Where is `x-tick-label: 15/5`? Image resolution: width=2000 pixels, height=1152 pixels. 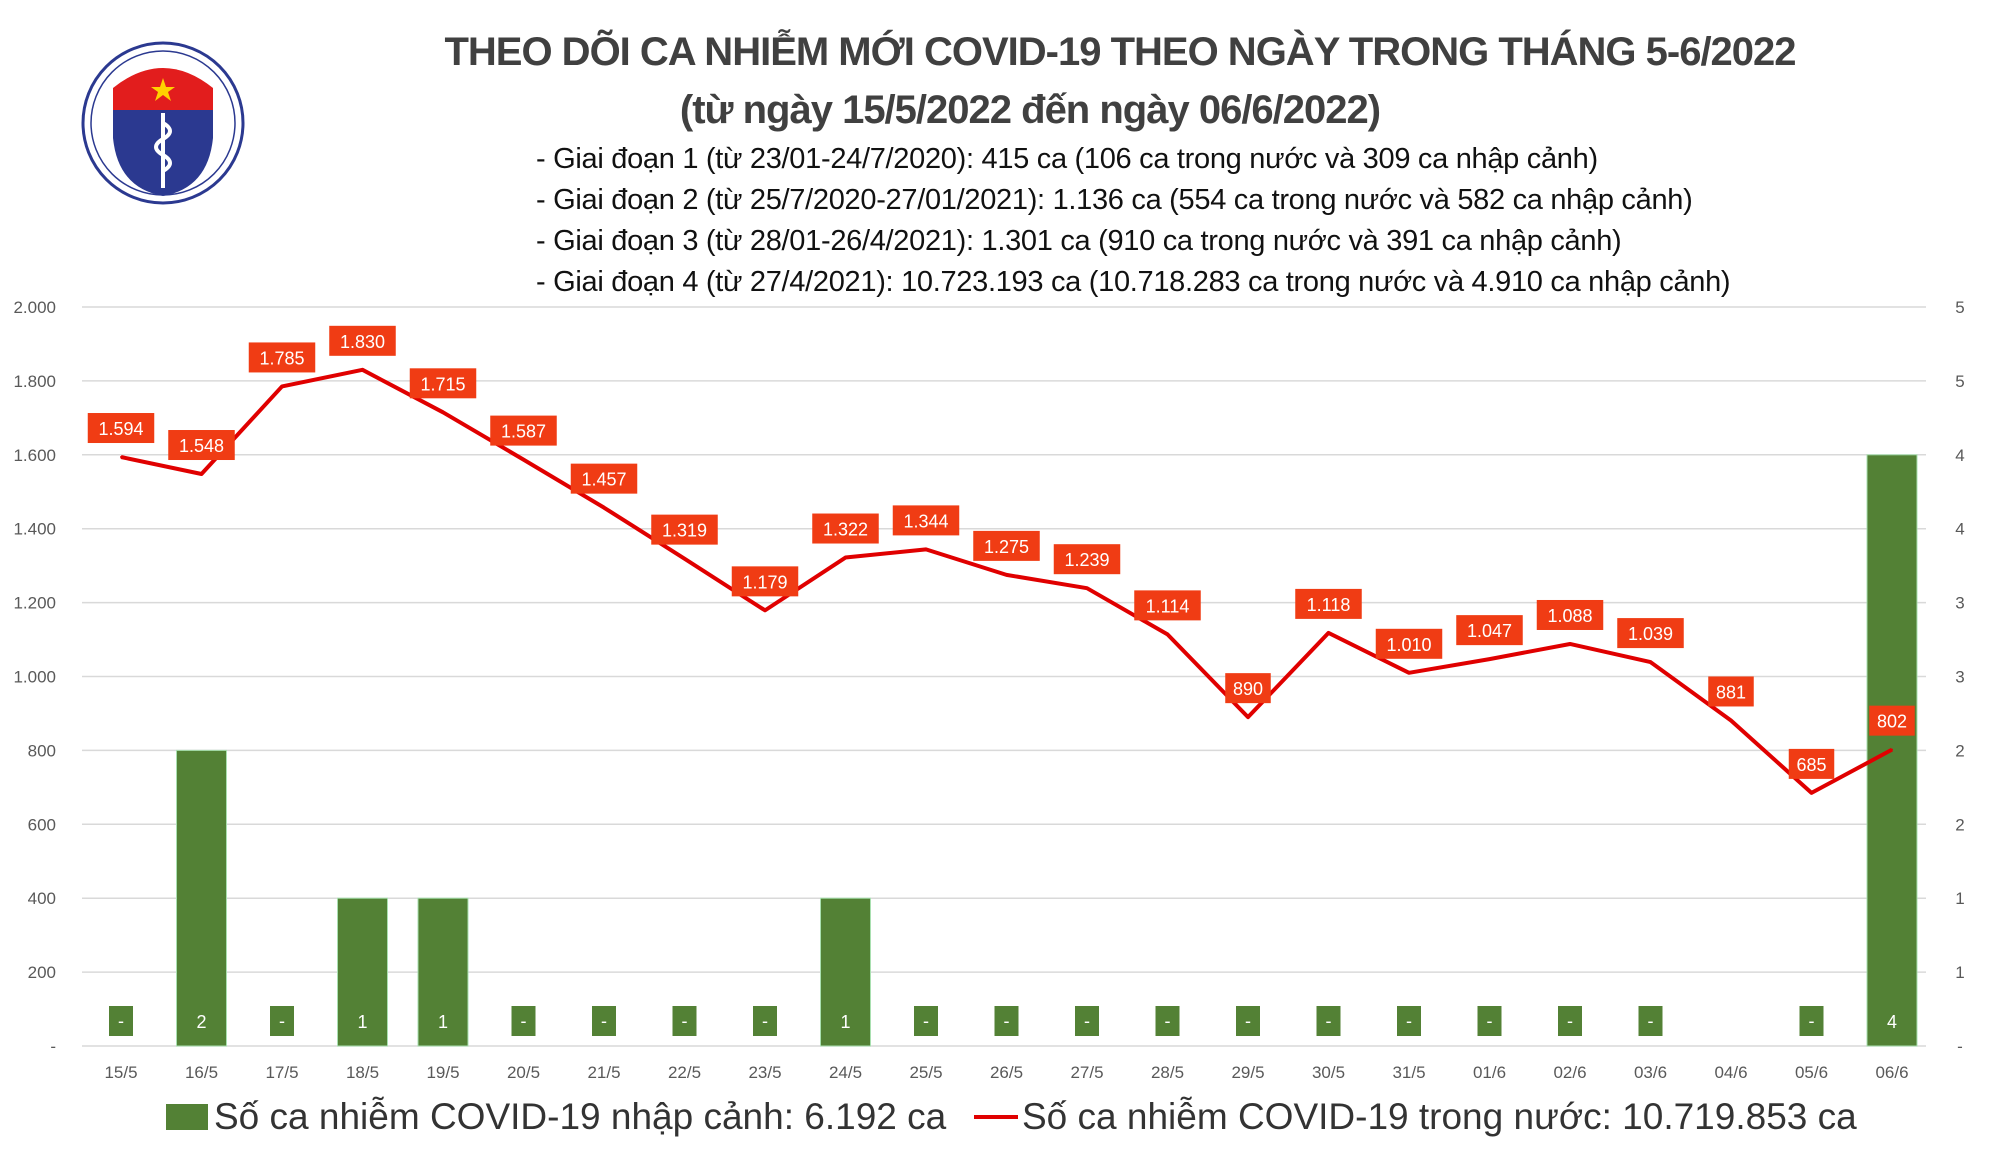 x-tick-label: 15/5 is located at coordinates (120, 1072).